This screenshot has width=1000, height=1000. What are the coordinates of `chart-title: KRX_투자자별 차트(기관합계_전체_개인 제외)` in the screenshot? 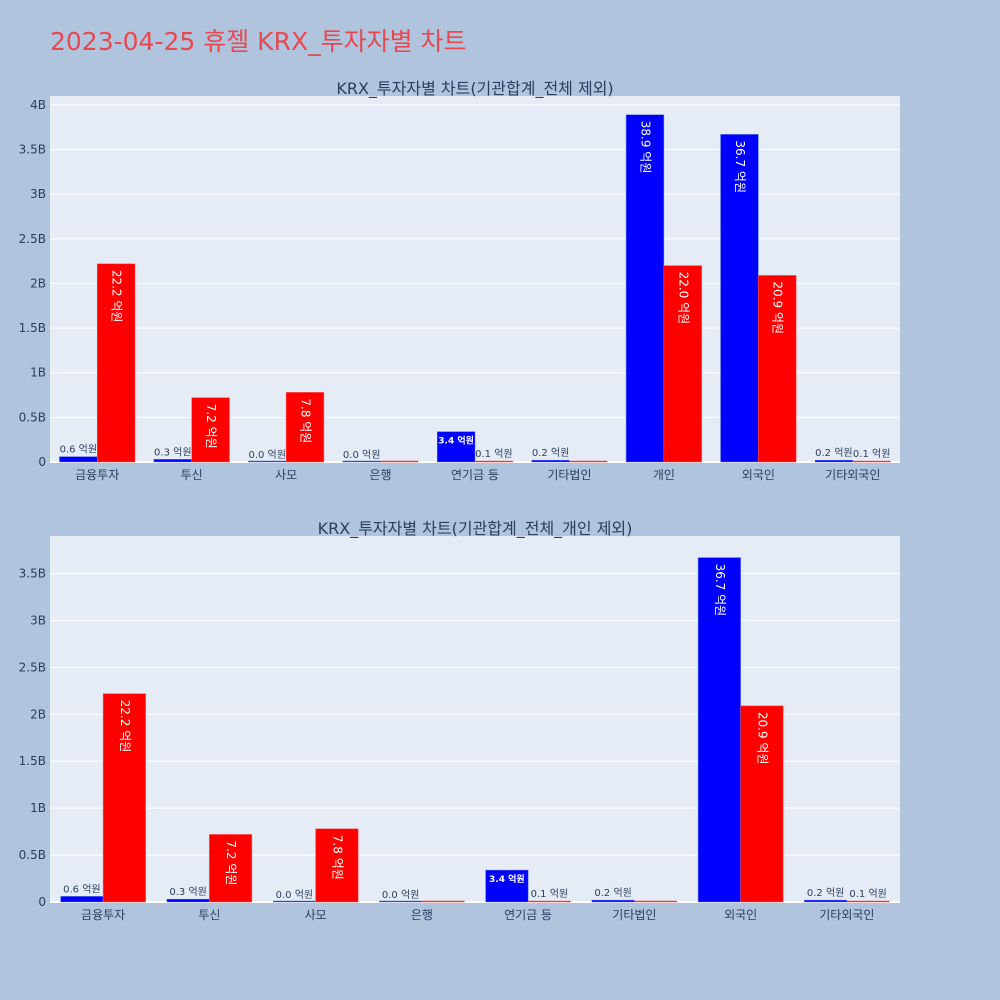 It's located at (475, 529).